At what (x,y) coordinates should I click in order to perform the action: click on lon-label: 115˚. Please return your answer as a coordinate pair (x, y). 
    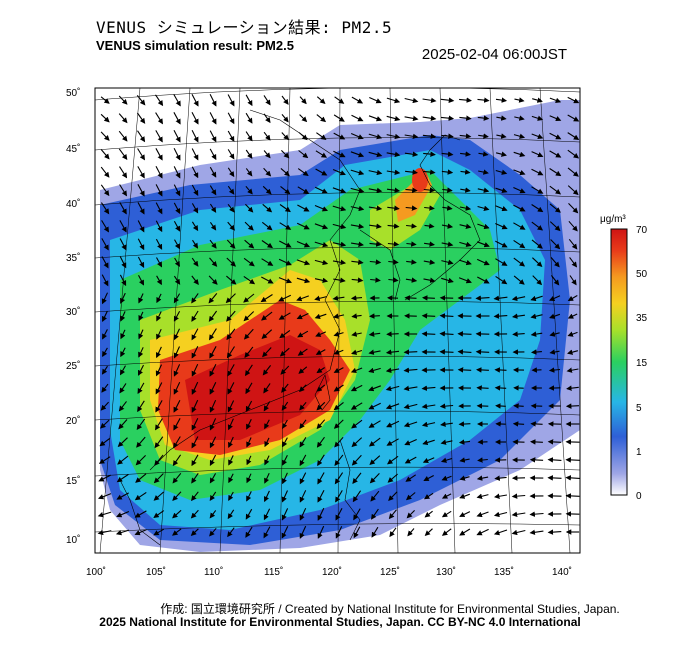
    Looking at the image, I should click on (273, 572).